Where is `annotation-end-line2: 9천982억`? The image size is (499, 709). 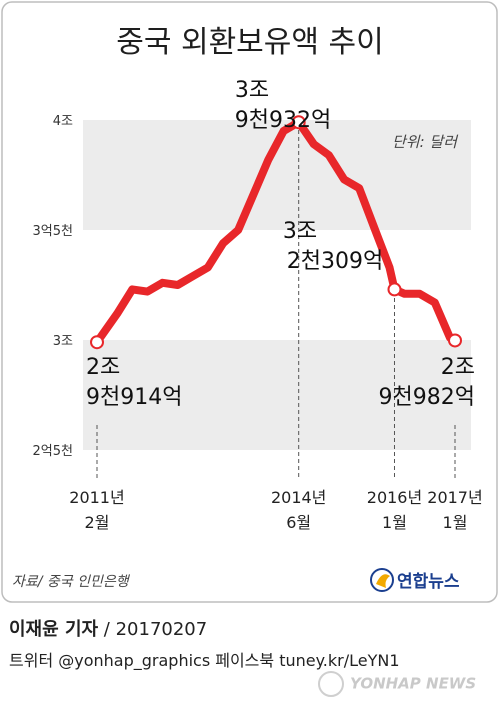 annotation-end-line2: 9천982억 is located at coordinates (427, 397).